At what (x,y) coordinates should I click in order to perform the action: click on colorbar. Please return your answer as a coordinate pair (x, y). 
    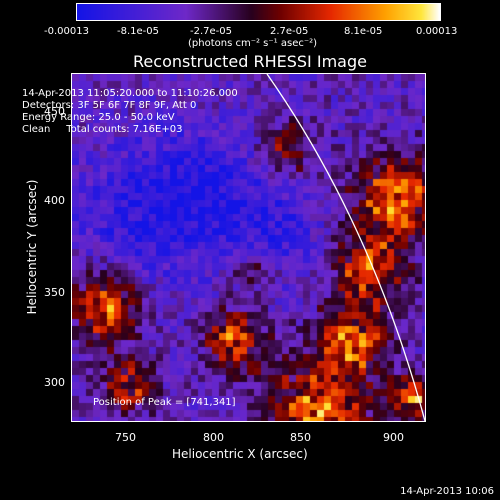
    Looking at the image, I should click on (258, 12).